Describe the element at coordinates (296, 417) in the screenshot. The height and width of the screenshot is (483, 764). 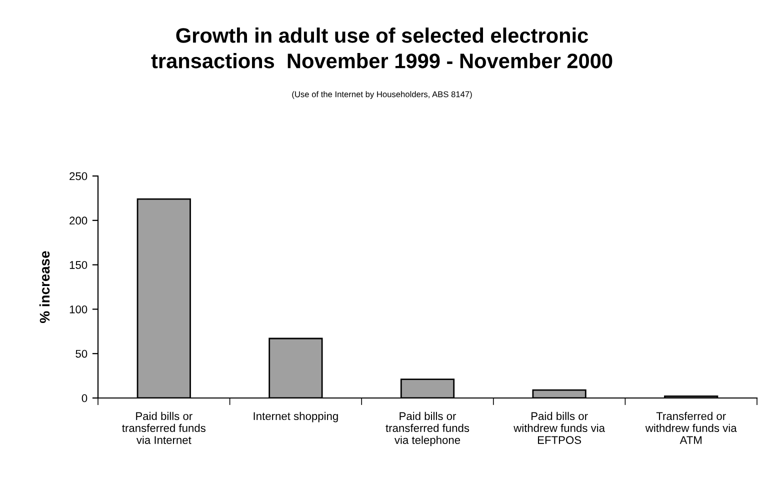
I see `x-tick-label: Internet shopping` at that location.